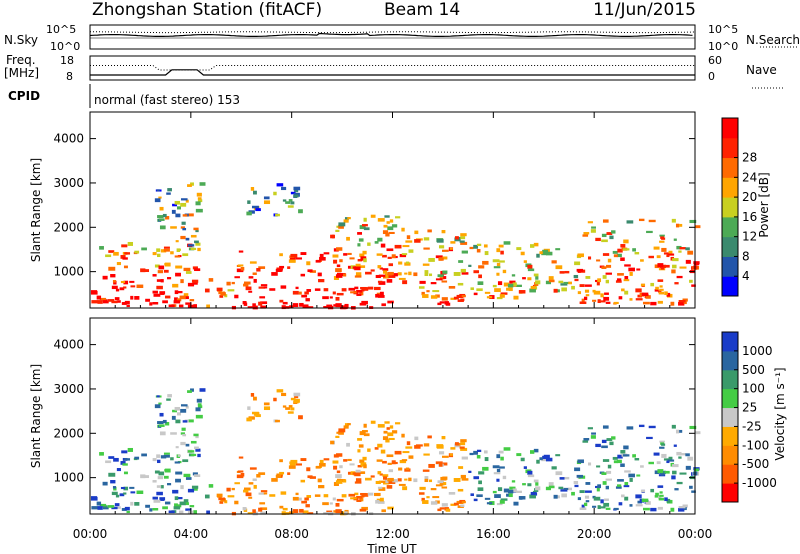 The image size is (800, 554). What do you see at coordinates (21, 60) in the screenshot?
I see `freq-label: Freq.` at bounding box center [21, 60].